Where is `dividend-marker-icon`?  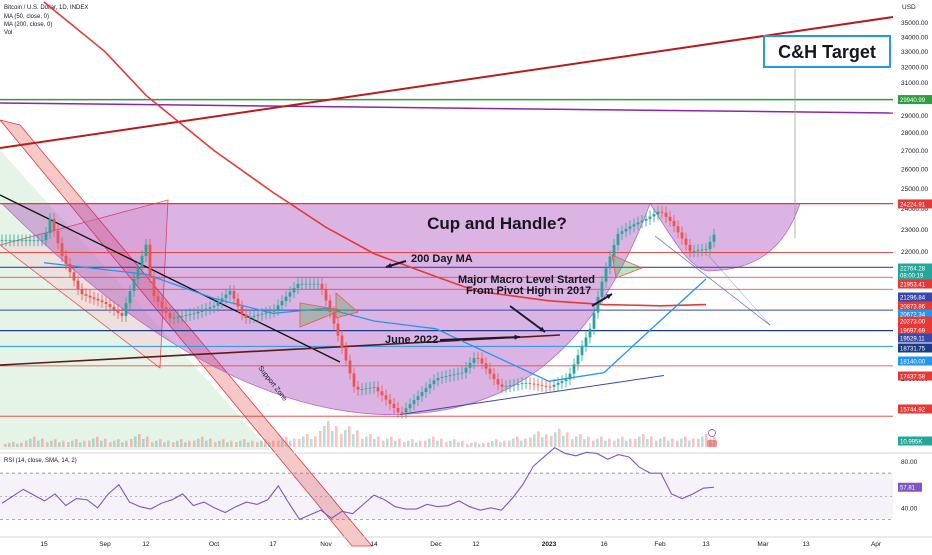
dividend-marker-icon is located at coordinates (712, 443).